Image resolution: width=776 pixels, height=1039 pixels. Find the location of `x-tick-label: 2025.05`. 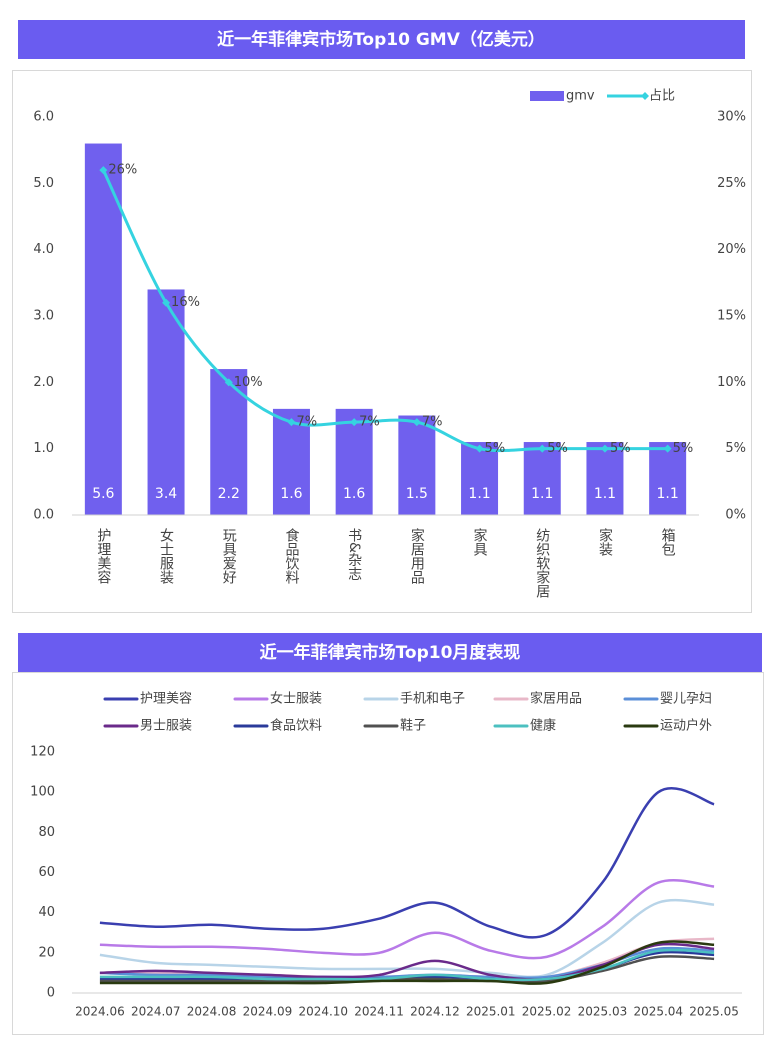

x-tick-label: 2025.05 is located at coordinates (714, 1012).